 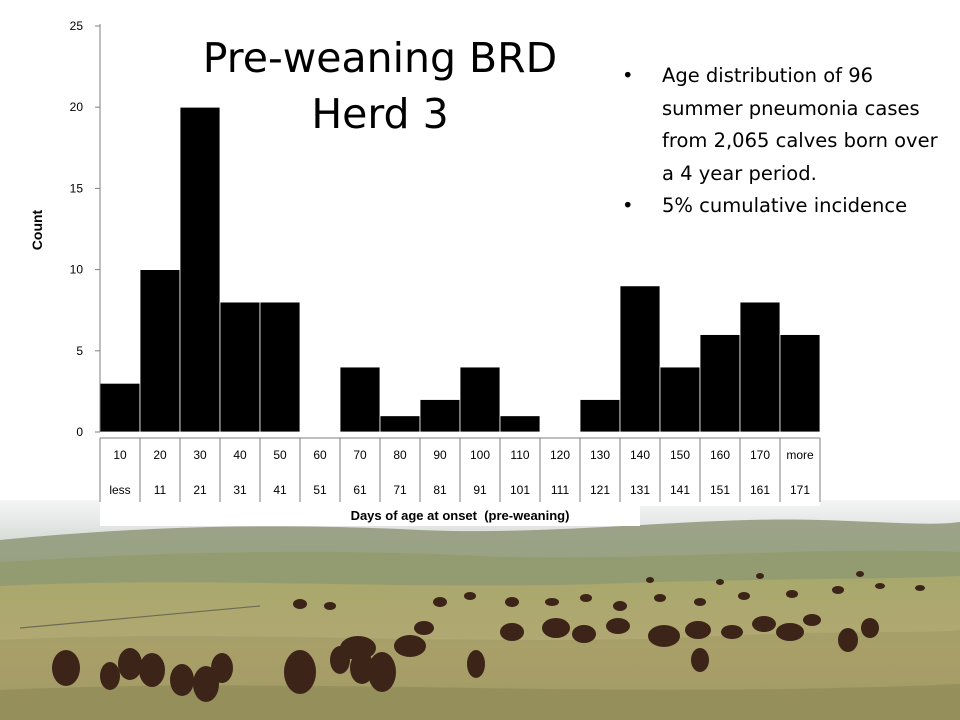 What do you see at coordinates (600, 455) in the screenshot?
I see `x-tick-label: 130` at bounding box center [600, 455].